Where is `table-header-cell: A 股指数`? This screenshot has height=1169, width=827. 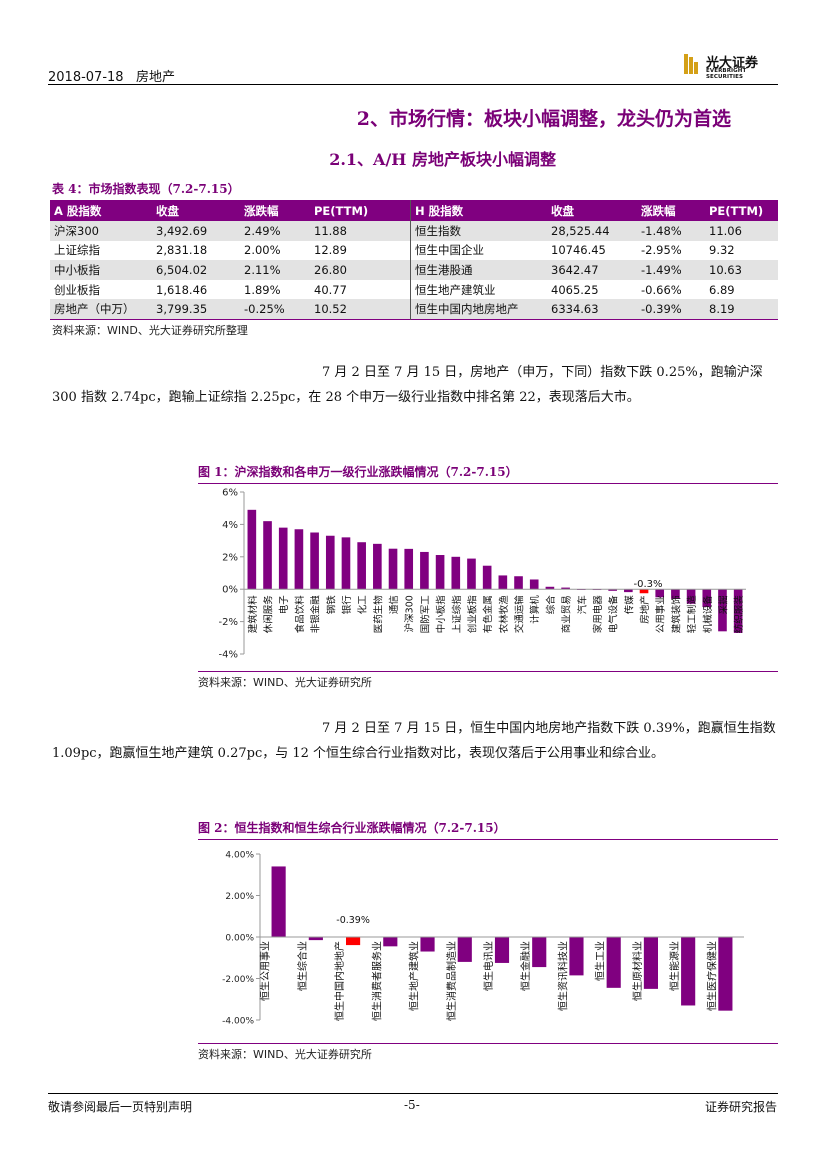
table-header-cell: A 股指数 is located at coordinates (101, 210).